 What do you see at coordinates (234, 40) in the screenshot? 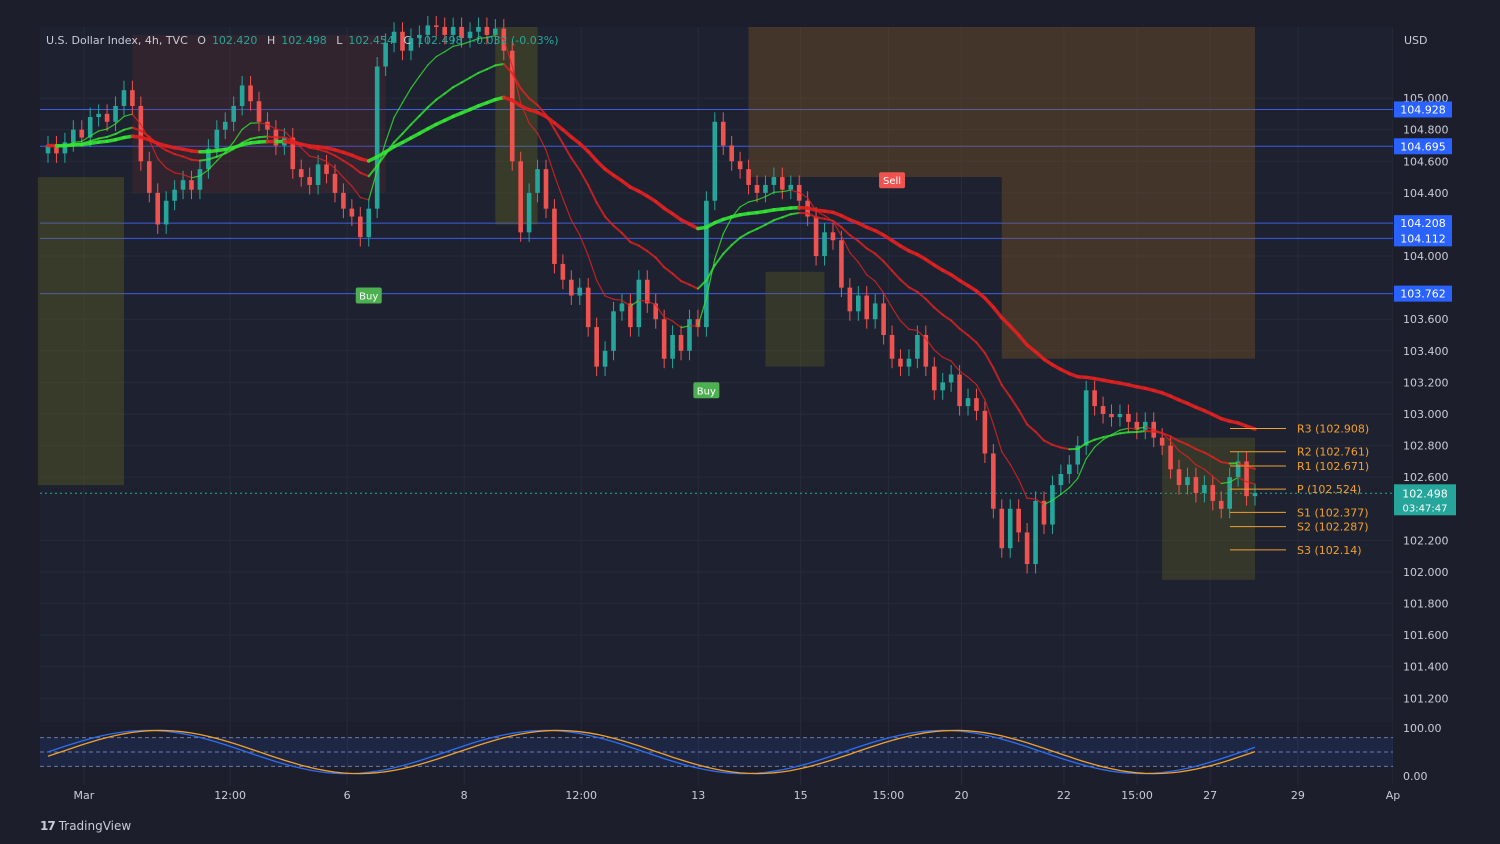
I see `open-value: 102.420` at bounding box center [234, 40].